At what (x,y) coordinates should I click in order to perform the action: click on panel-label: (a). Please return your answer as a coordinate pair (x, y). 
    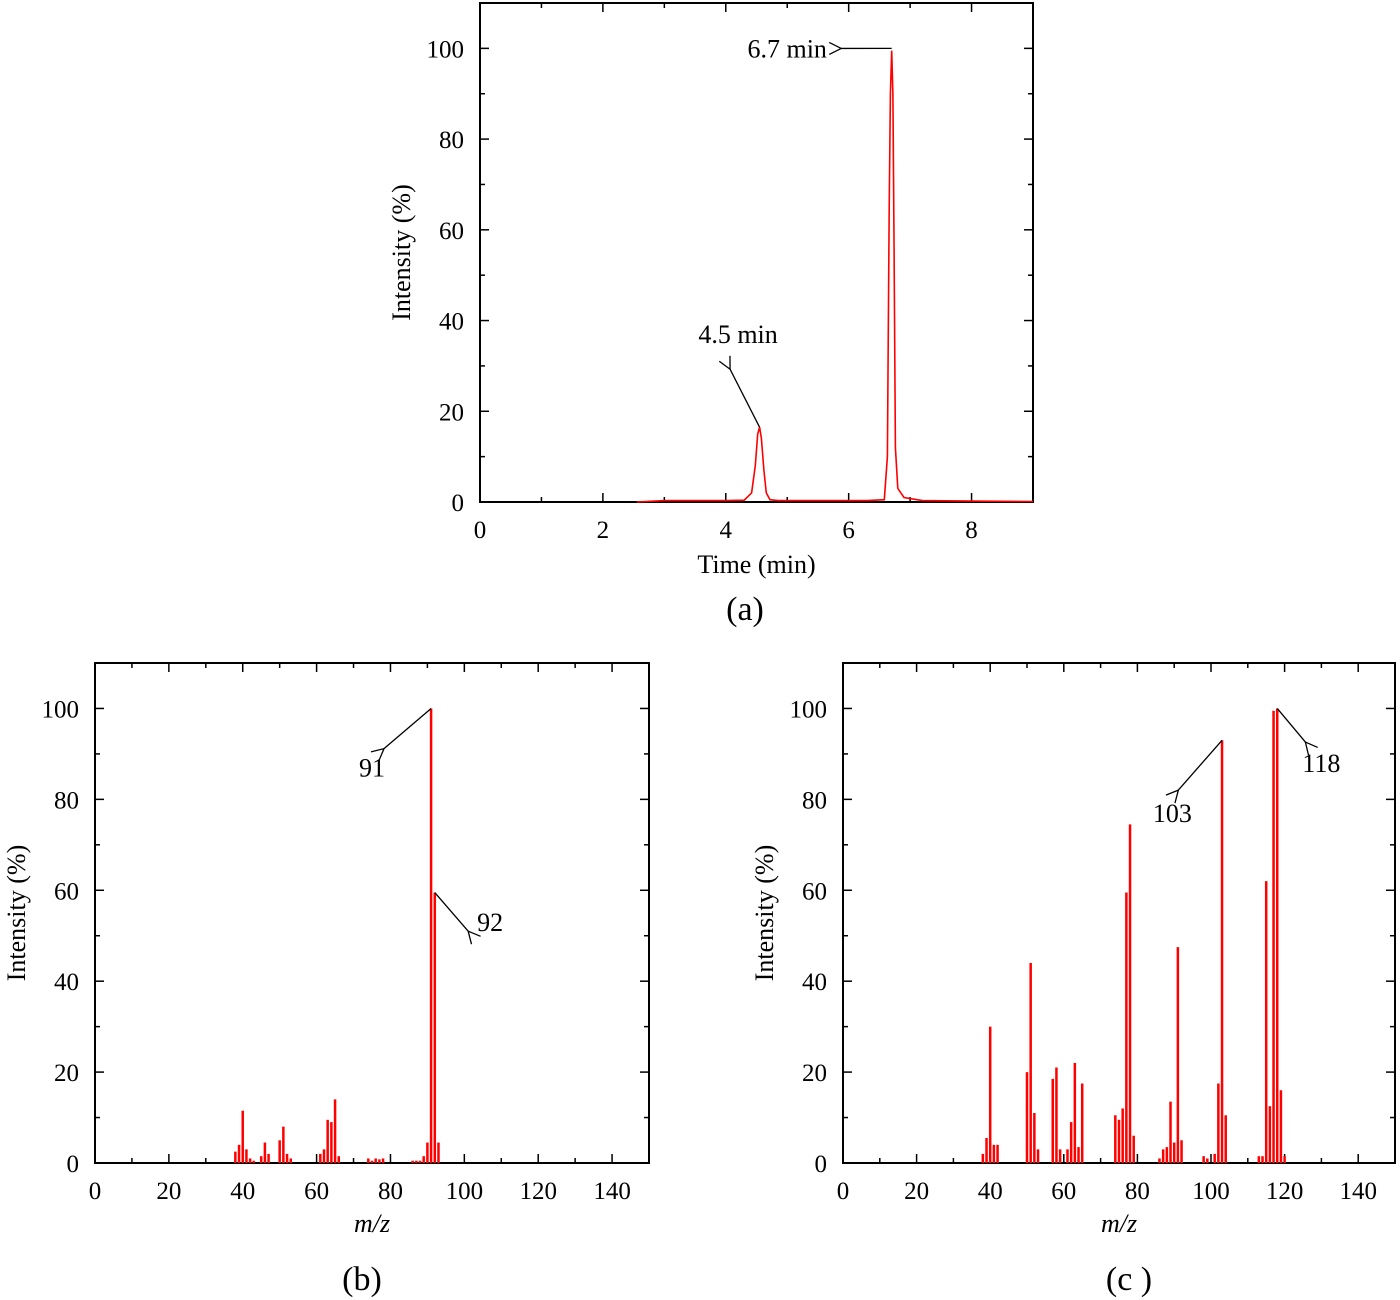
    Looking at the image, I should click on (745, 609).